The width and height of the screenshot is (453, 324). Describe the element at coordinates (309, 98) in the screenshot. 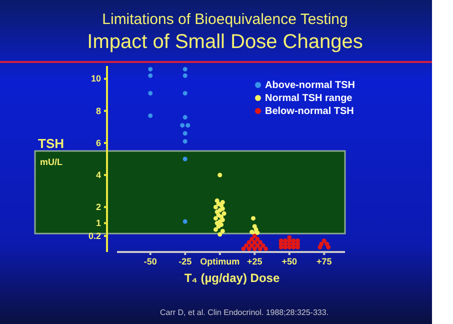

I see `legend-label: Normal TSH range` at that location.